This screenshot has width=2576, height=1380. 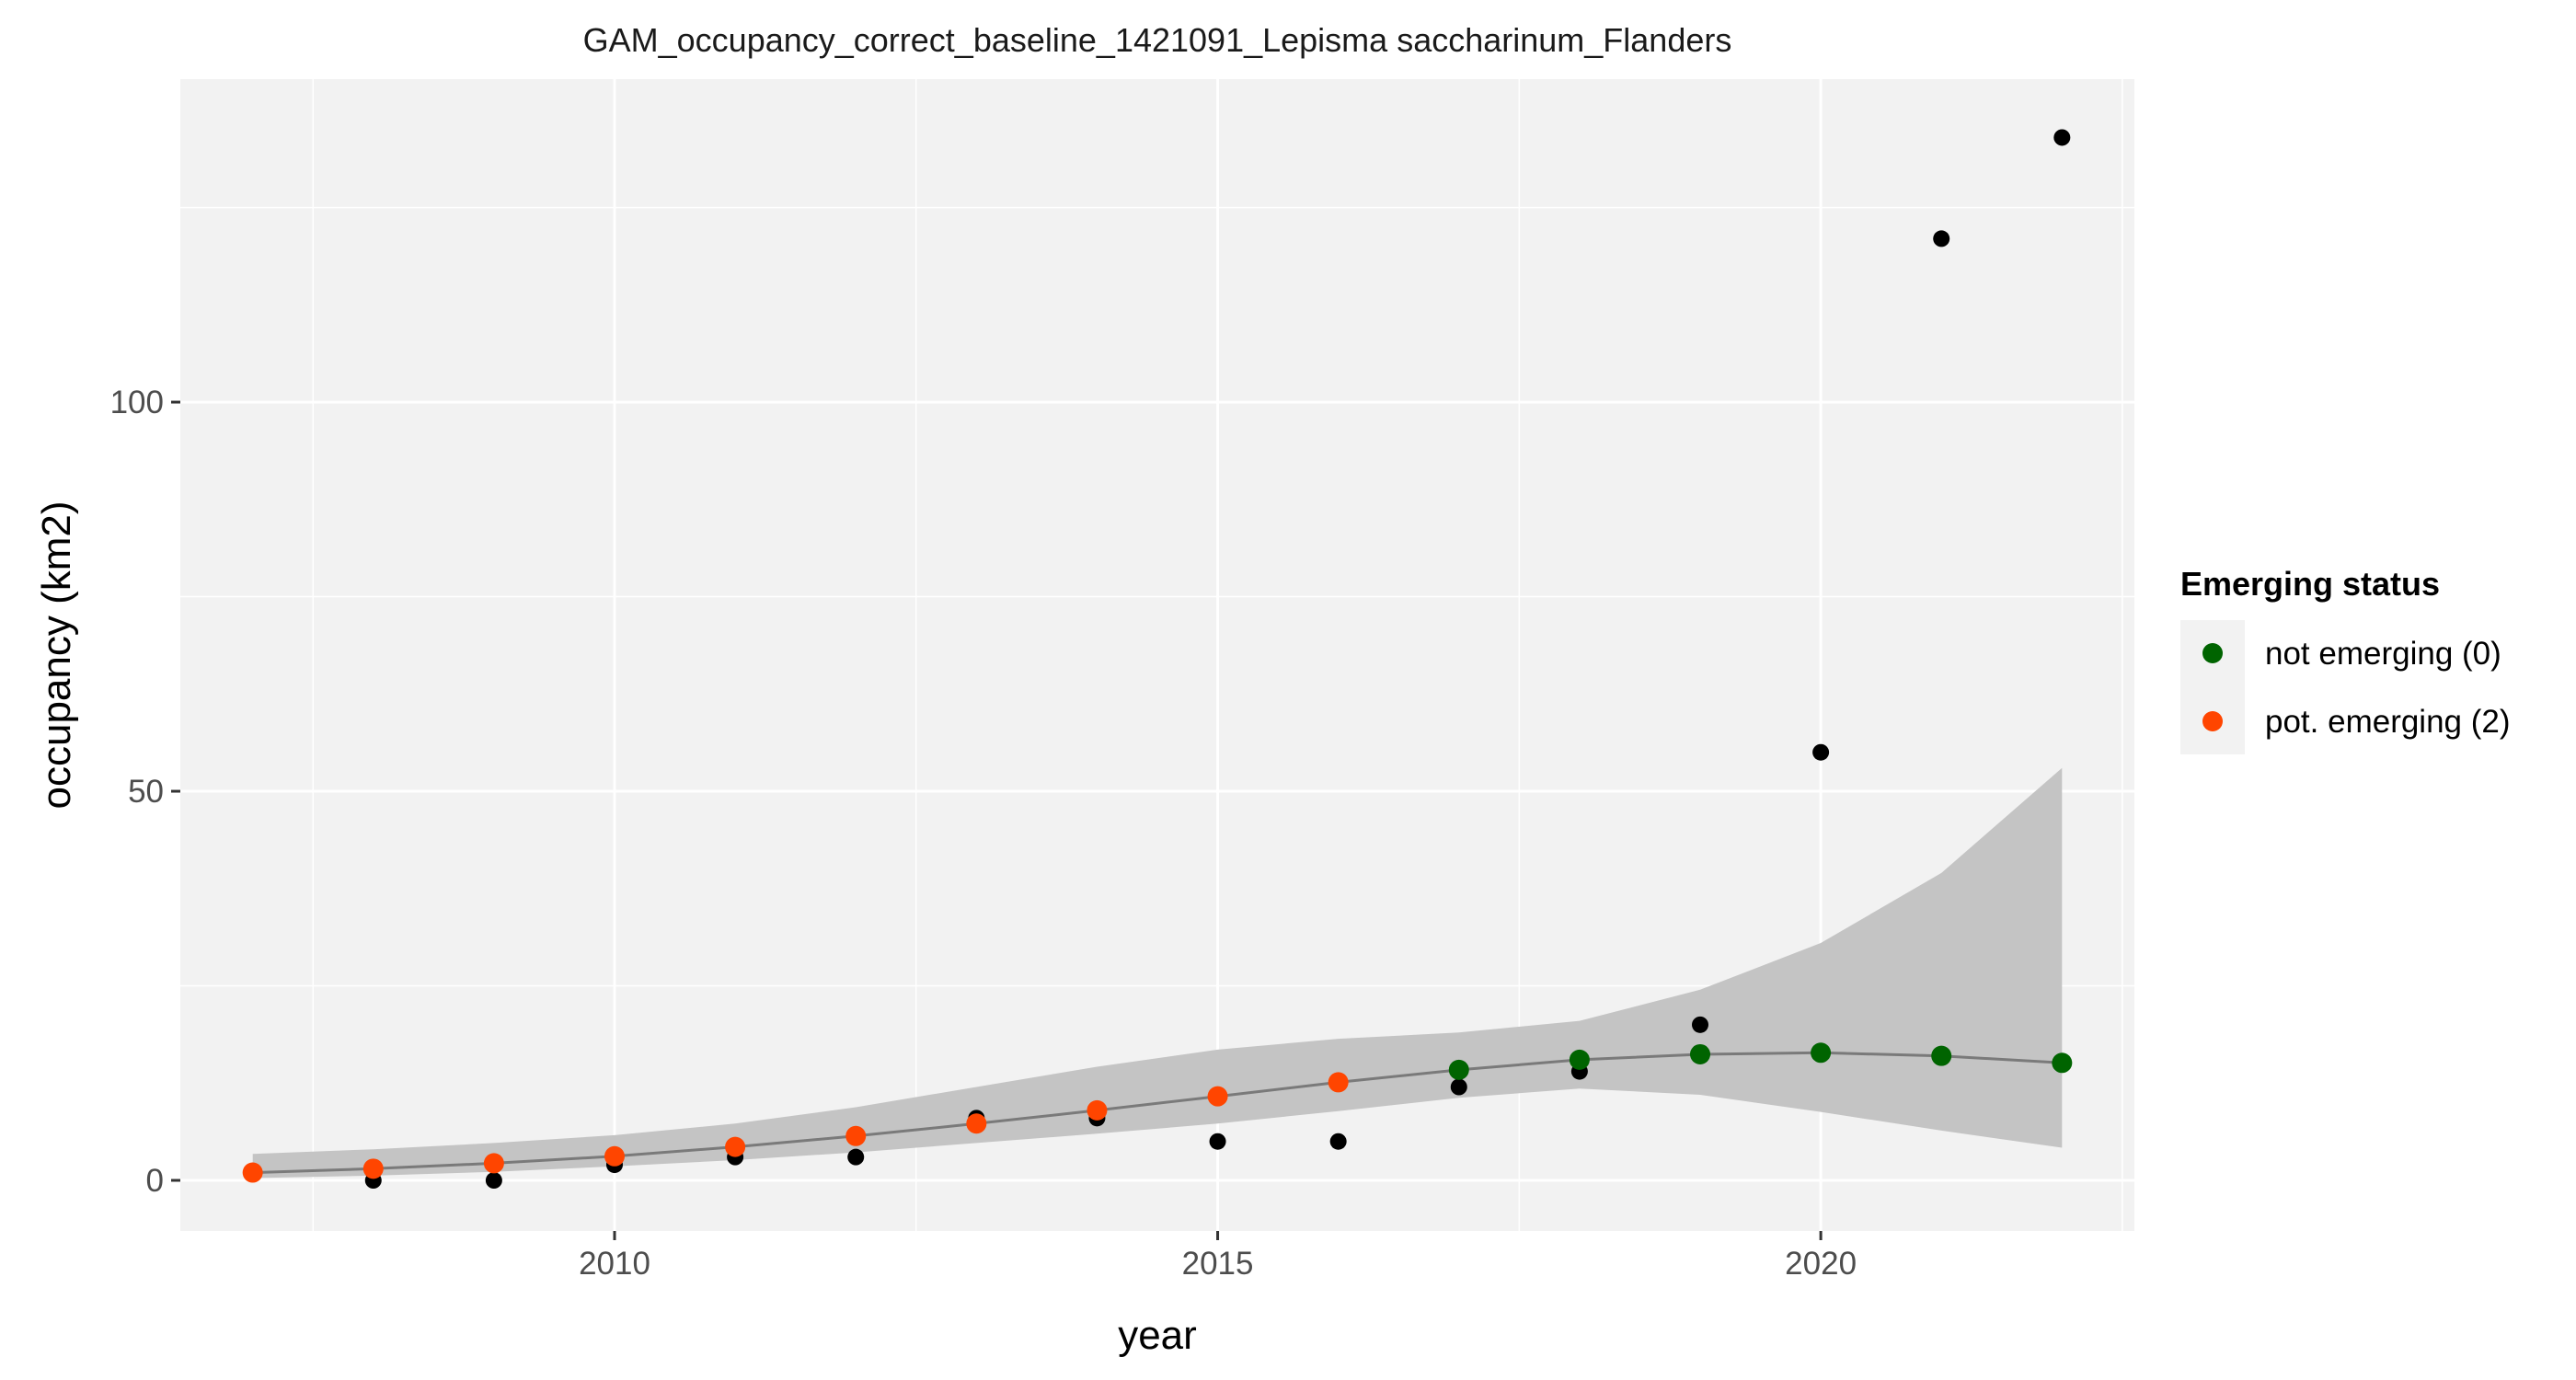 I want to click on legend-label-not-emerging: not emerging (0), so click(x=2383, y=654).